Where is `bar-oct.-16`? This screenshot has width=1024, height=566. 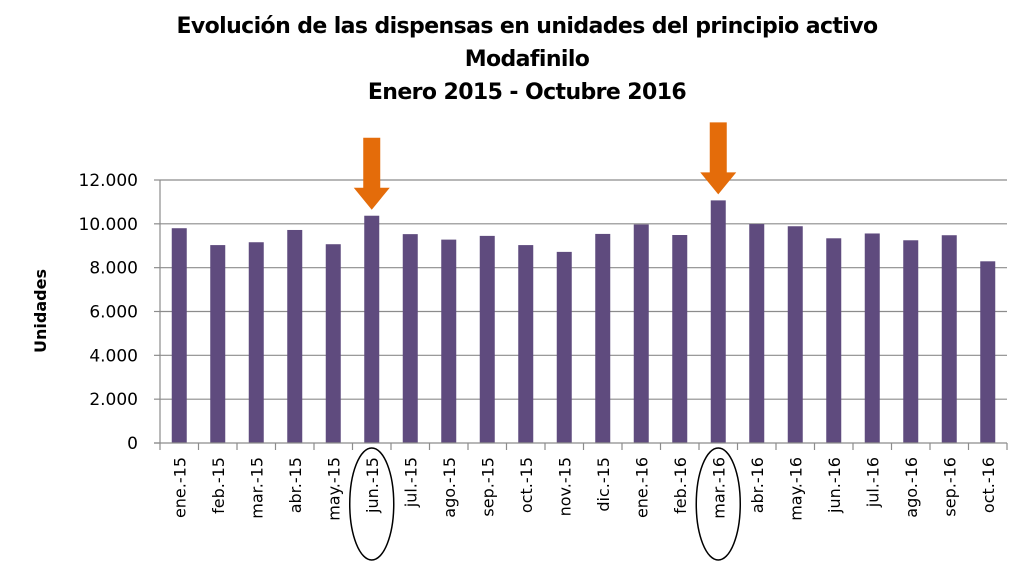
bar-oct.-16 is located at coordinates (988, 352).